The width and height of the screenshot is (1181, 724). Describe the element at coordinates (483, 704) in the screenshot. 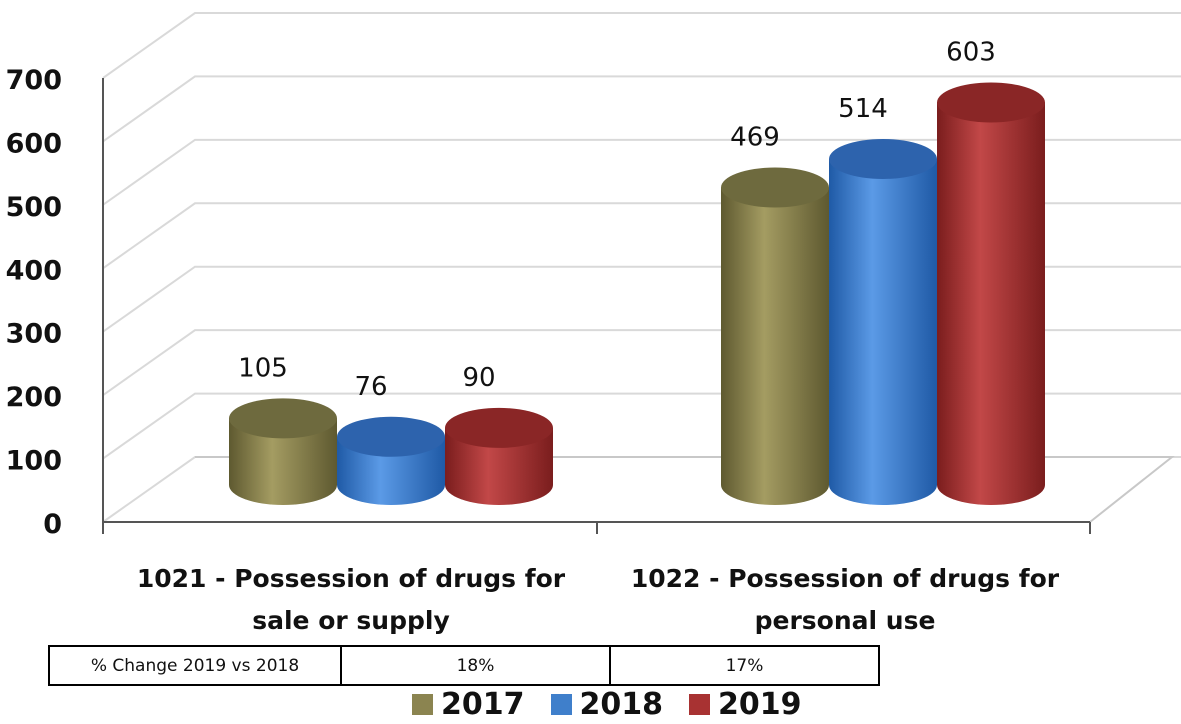

I see `legend-label: 2017` at that location.